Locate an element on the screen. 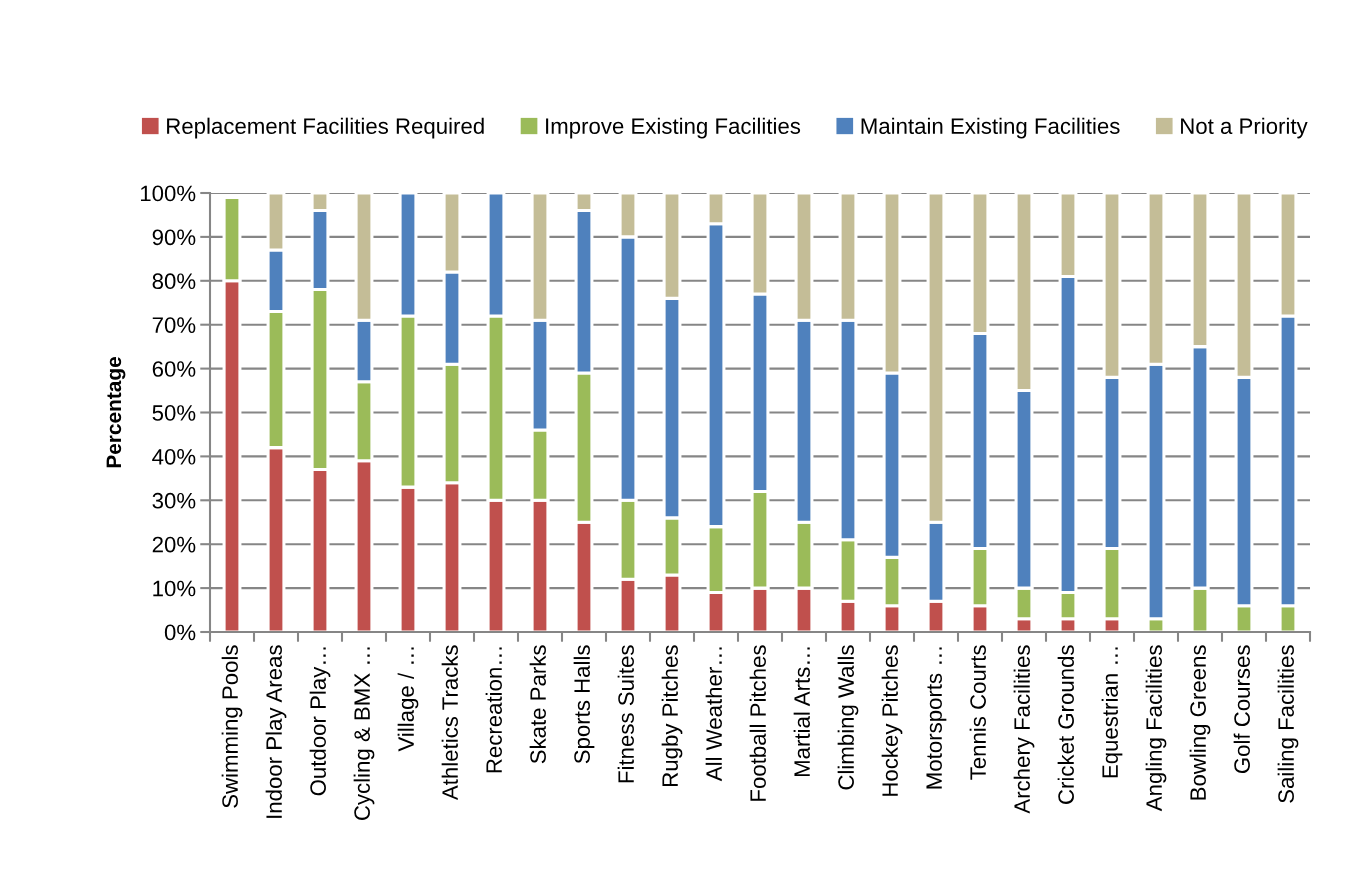 This screenshot has height=889, width=1372. y-tick-label: 60% is located at coordinates (174, 369).